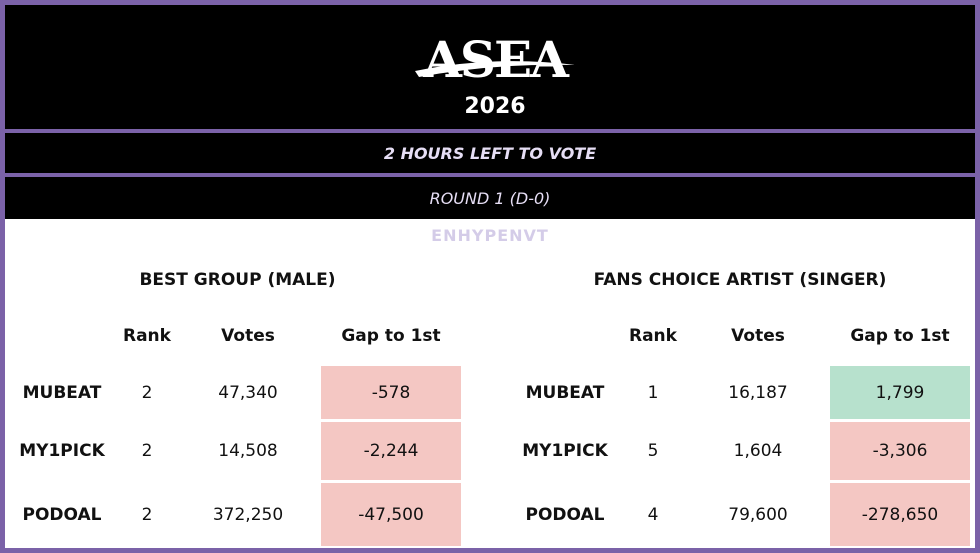  I want to click on table-title: FANS CHOICE ARTIST (SINGER), so click(740, 280).